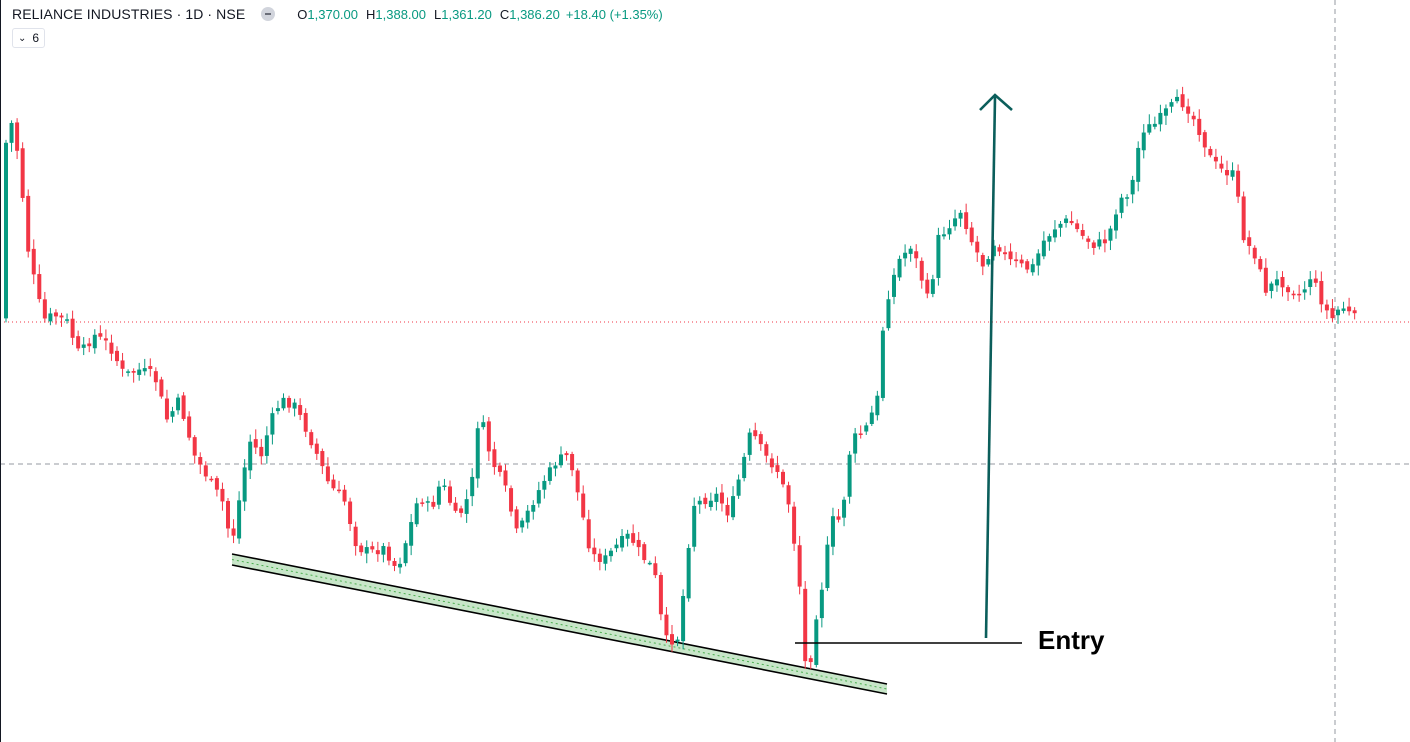 This screenshot has width=1410, height=742. Describe the element at coordinates (534, 14) in the screenshot. I see `close-value: 1,386.20` at that location.